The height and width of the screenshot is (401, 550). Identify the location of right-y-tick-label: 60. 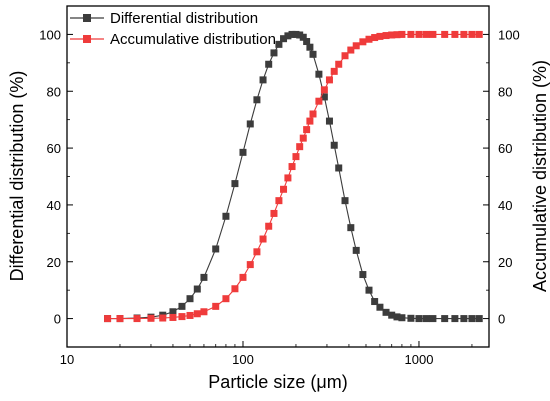
(505, 148).